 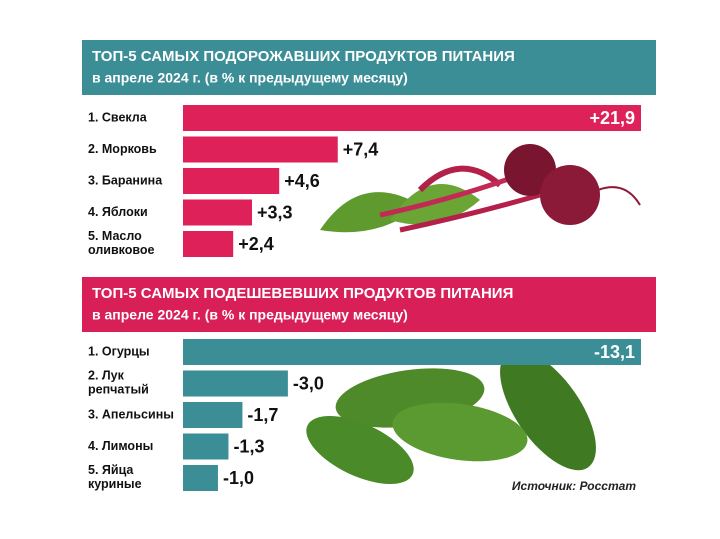 What do you see at coordinates (612, 118) in the screenshot?
I see `value-label: +21,9` at bounding box center [612, 118].